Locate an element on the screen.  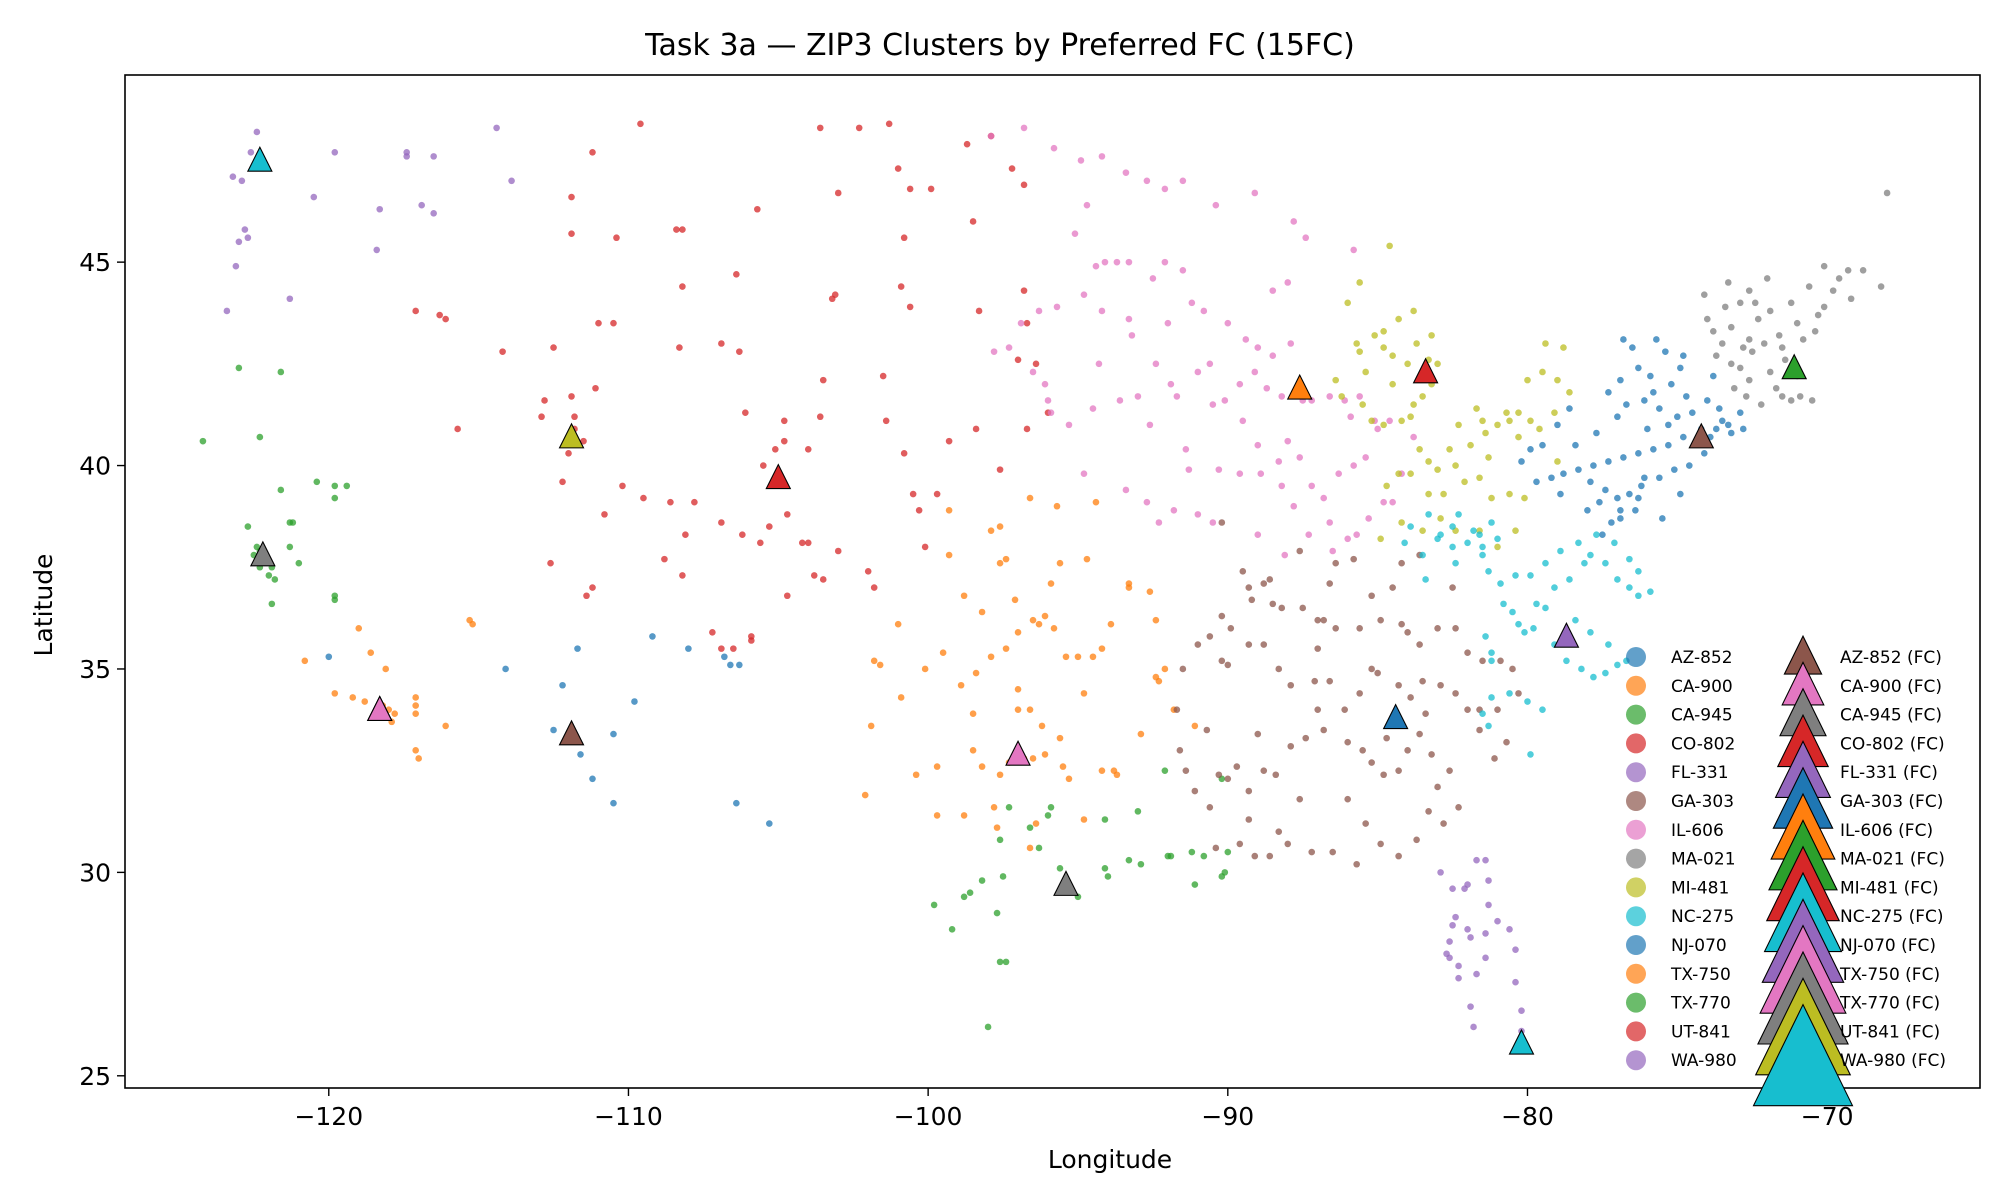
y-tick-label: 45 is located at coordinates (95, 262).